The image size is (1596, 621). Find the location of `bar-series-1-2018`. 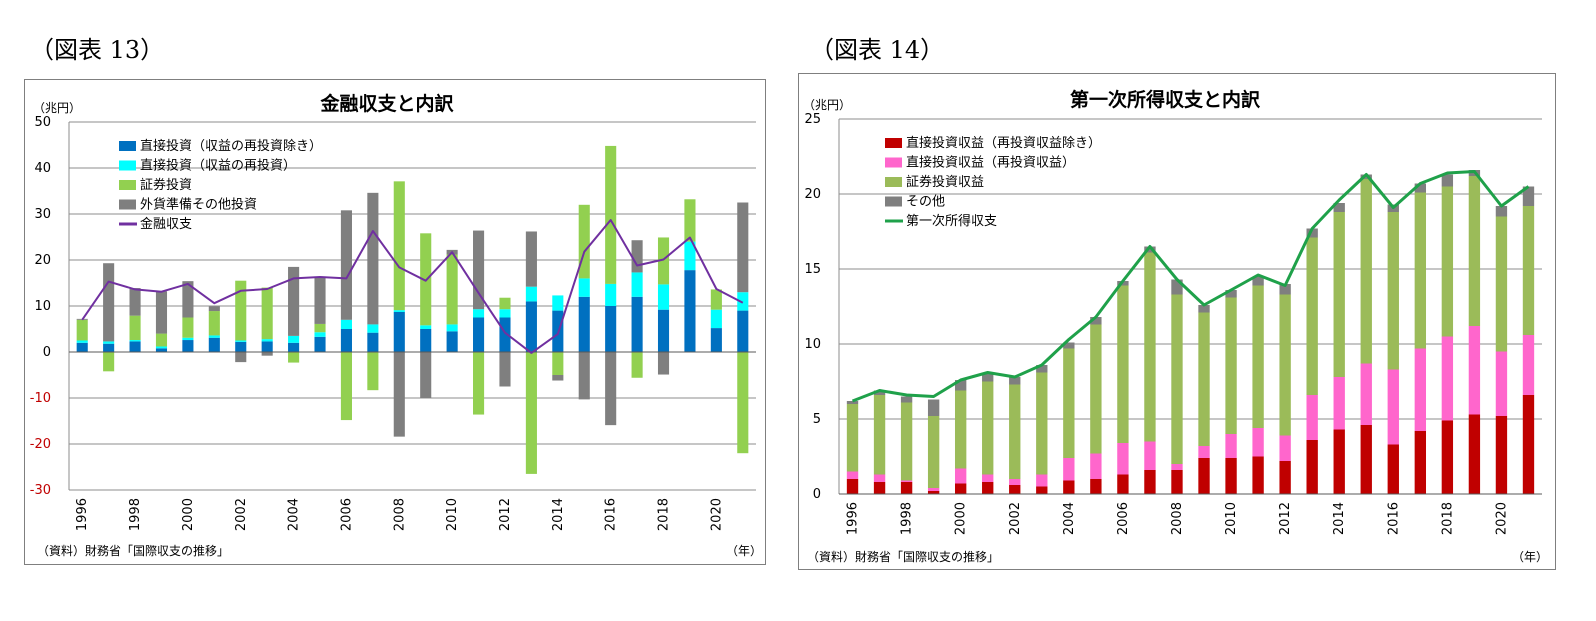

bar-series-1-2018 is located at coordinates (663, 330).